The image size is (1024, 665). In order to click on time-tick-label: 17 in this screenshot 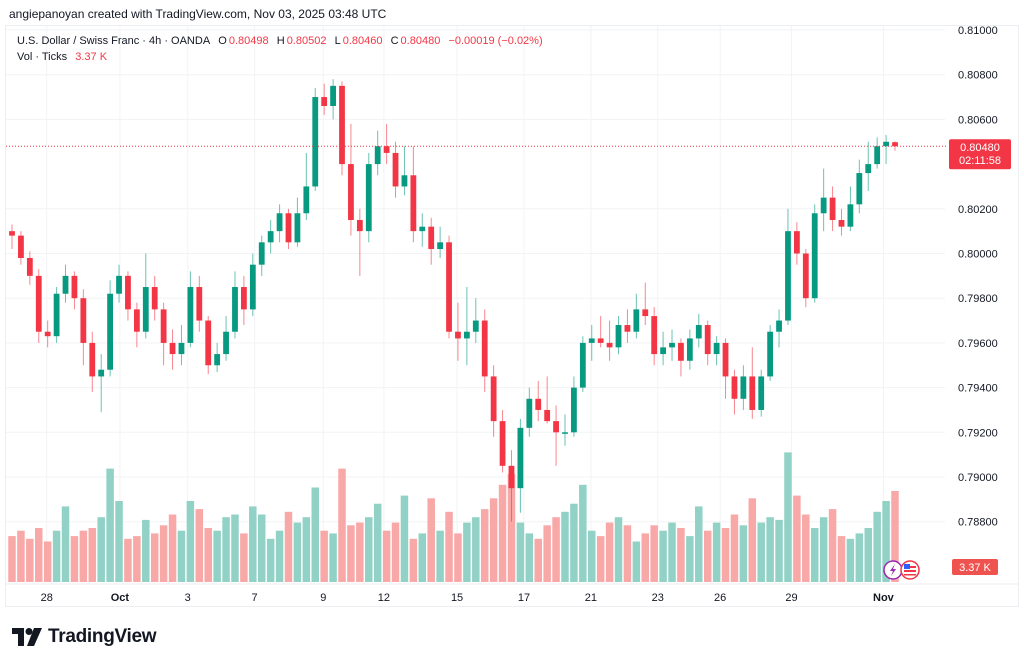, I will do `click(524, 598)`.